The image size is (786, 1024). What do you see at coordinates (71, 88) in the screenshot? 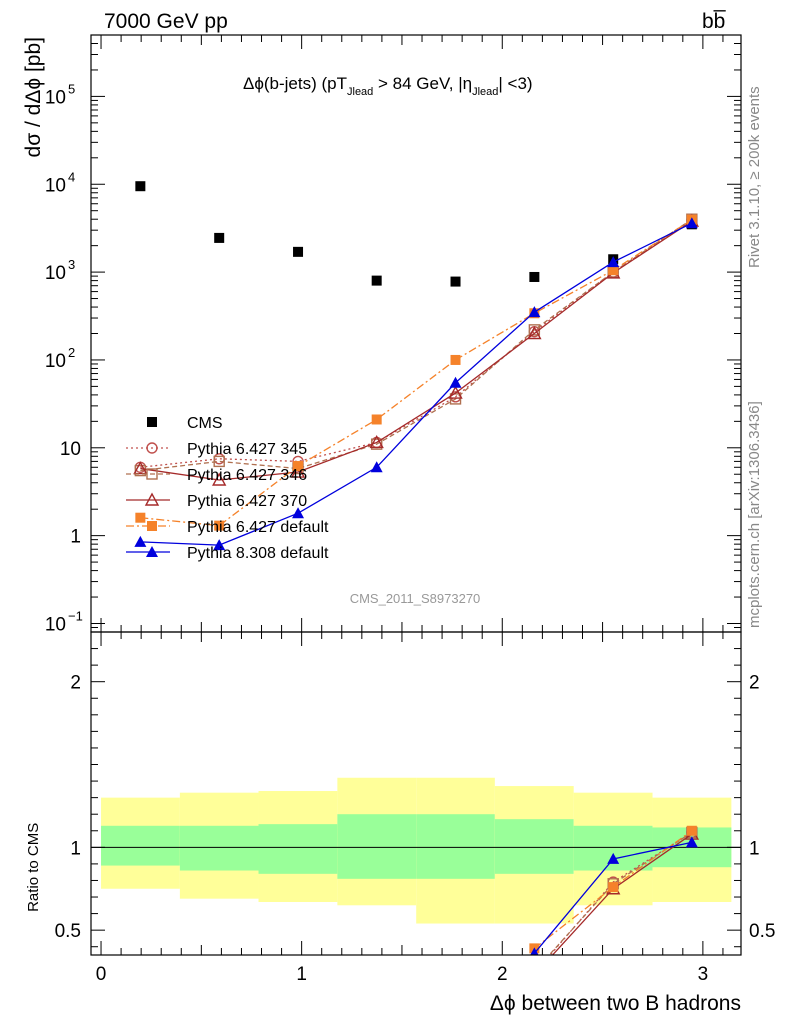
I see `y-tick-exponent: 5` at bounding box center [71, 88].